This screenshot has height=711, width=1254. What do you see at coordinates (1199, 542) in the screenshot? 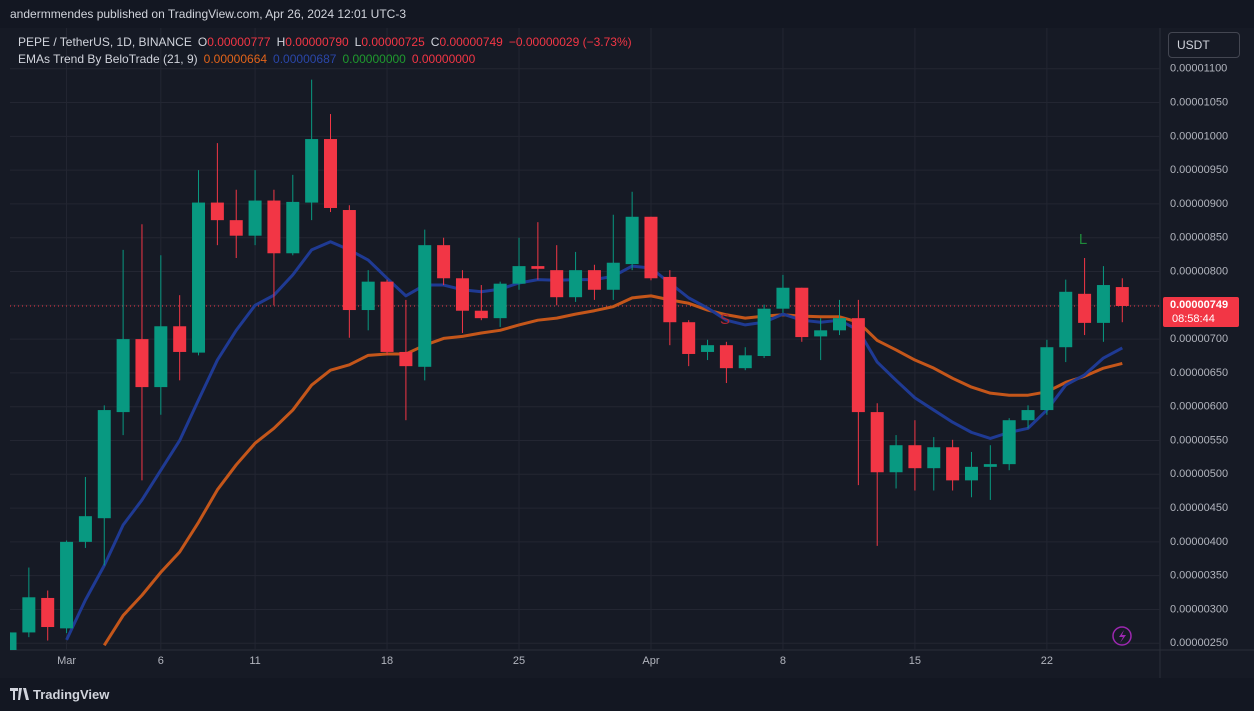
I see `y-tick-label: 0.00000400` at bounding box center [1199, 542].